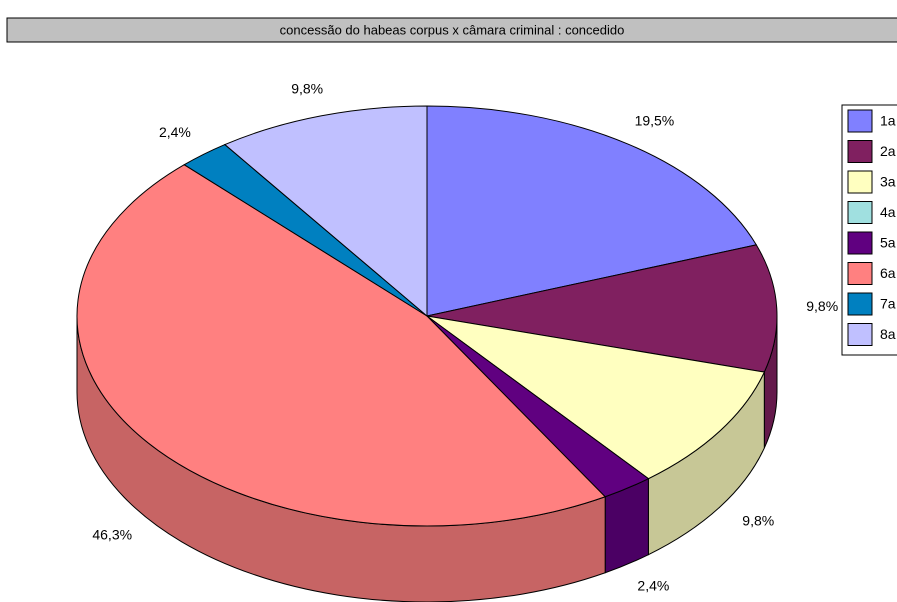 The image size is (897, 602). I want to click on legend-label: 6a, so click(888, 273).